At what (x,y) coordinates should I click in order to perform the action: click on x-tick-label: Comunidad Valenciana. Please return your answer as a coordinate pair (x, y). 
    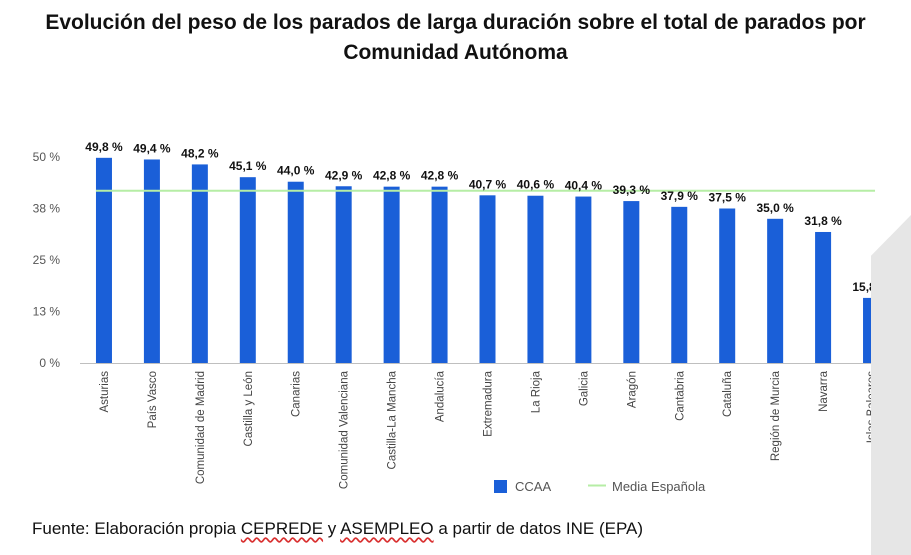
    Looking at the image, I should click on (345, 429).